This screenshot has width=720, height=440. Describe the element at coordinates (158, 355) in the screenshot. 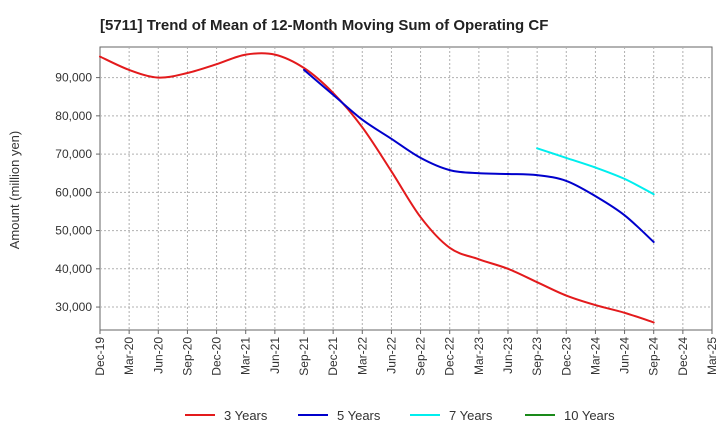

I see `x-tick-label: Jun-20` at that location.